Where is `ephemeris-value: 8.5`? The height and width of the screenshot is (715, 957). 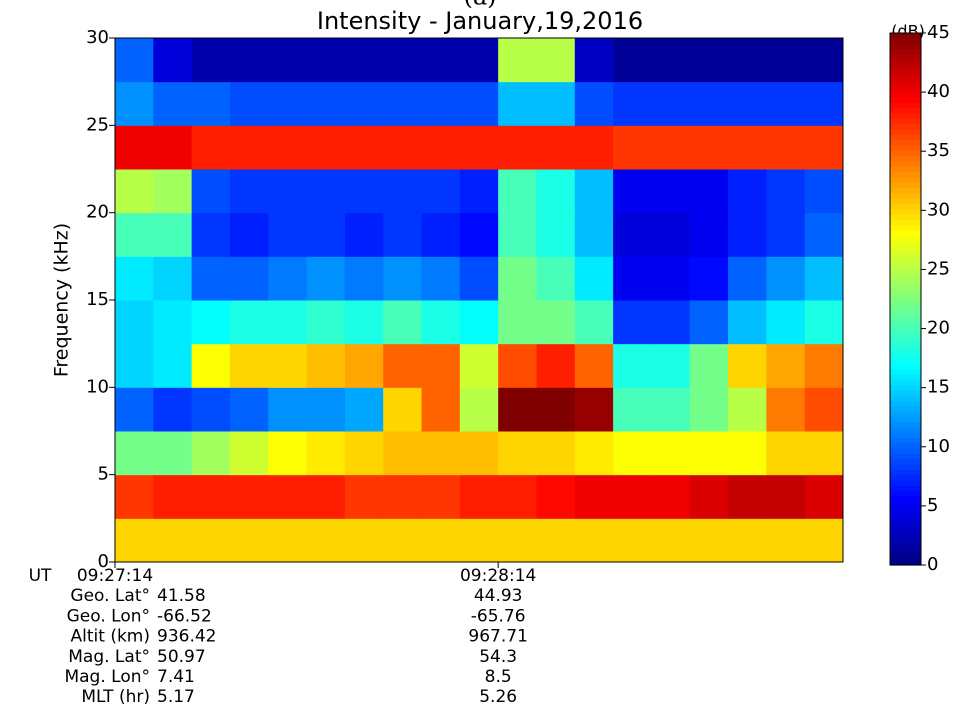 ephemeris-value: 8.5 is located at coordinates (498, 677).